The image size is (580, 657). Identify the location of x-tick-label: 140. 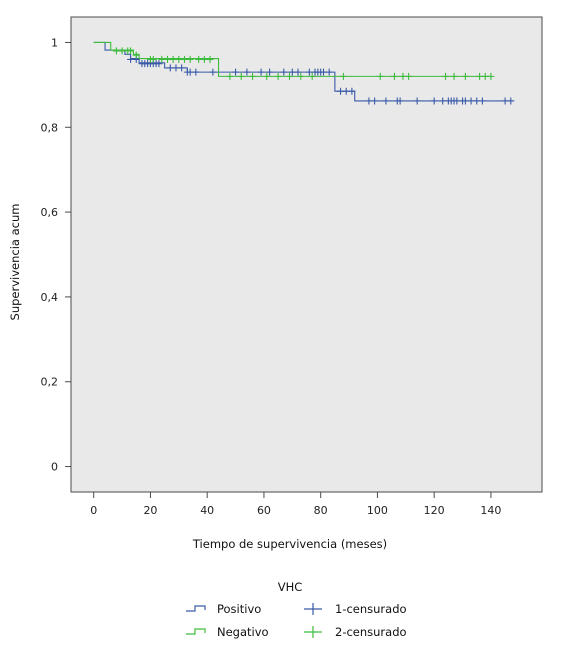
(490, 510).